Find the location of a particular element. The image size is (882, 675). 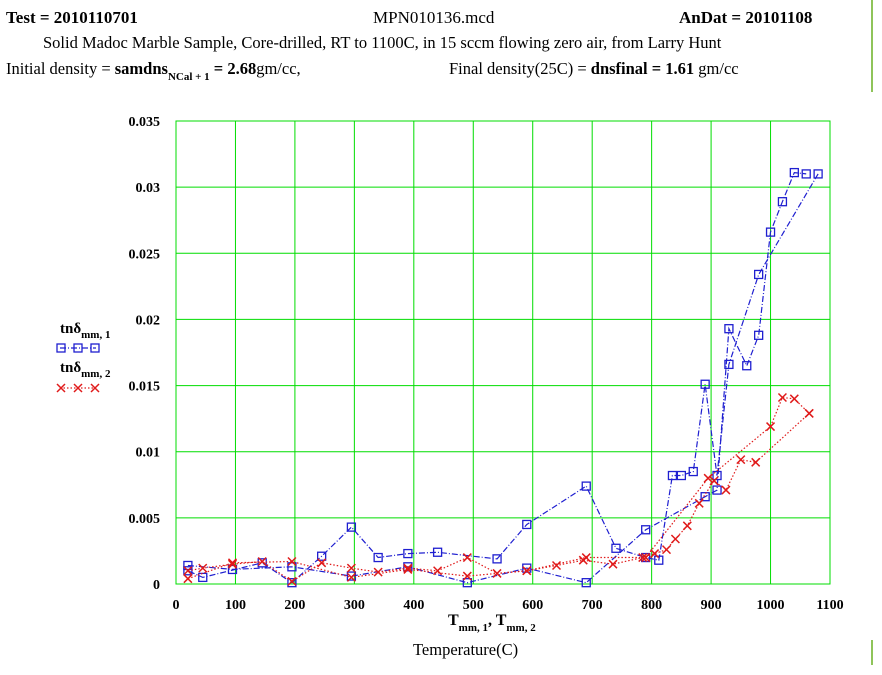

y-tick-label-5: 0.025 is located at coordinates (145, 254).